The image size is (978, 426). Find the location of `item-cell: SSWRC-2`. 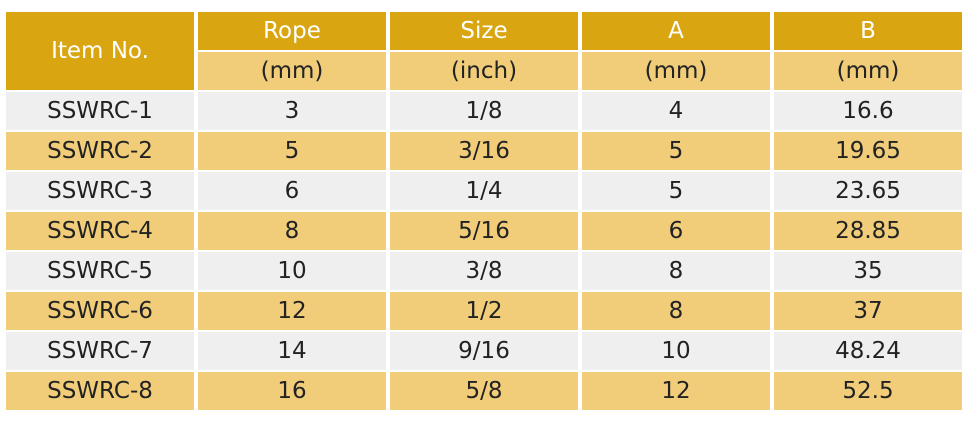

item-cell: SSWRC-2 is located at coordinates (100, 151).